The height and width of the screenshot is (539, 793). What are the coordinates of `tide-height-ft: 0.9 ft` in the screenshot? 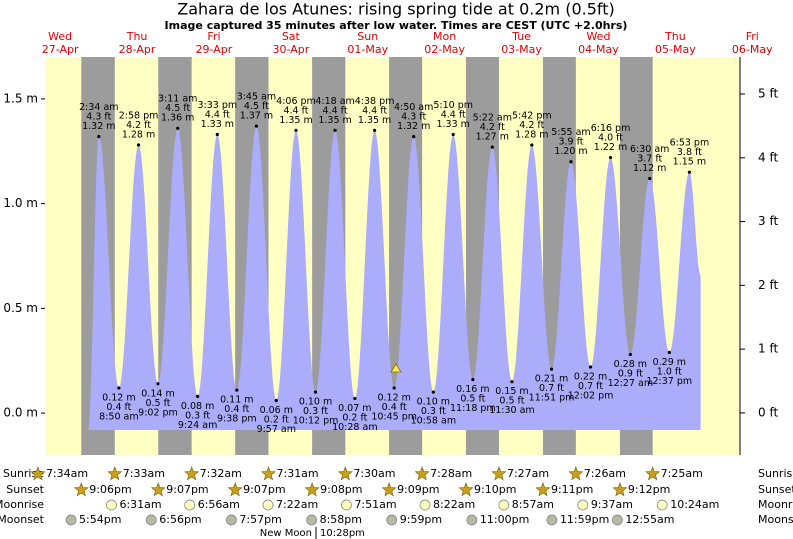 It's located at (630, 373).